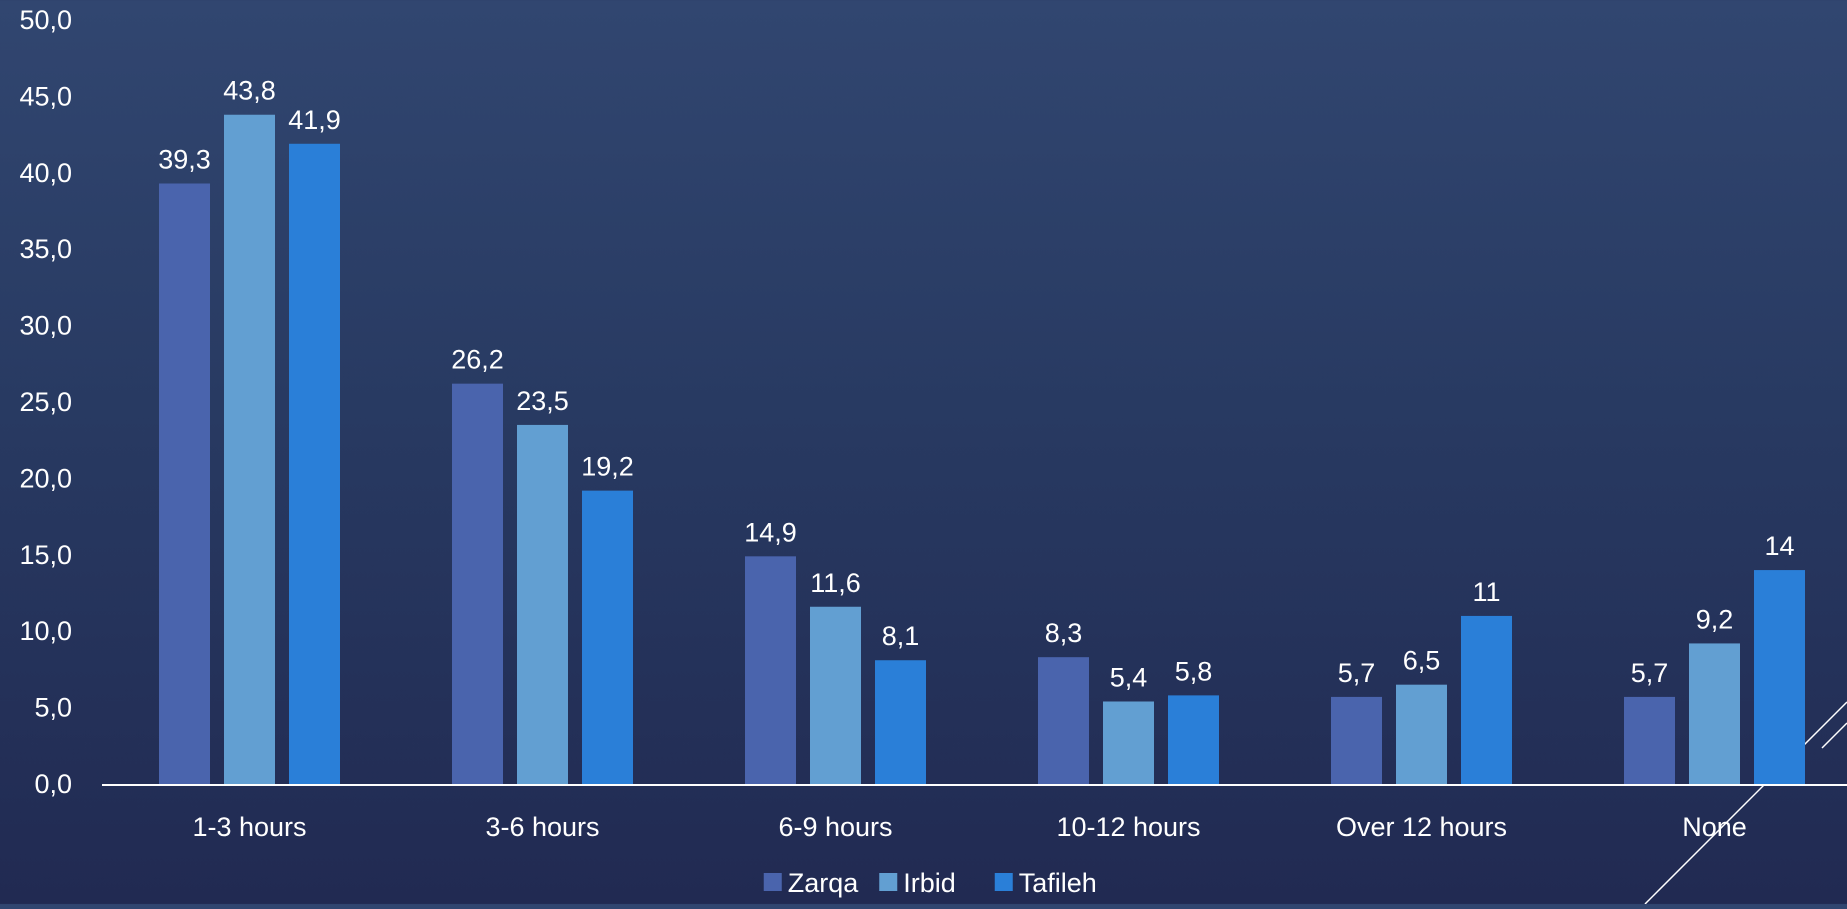 This screenshot has height=909, width=1847. What do you see at coordinates (45, 555) in the screenshot?
I see `y-tick-label: 15,0` at bounding box center [45, 555].